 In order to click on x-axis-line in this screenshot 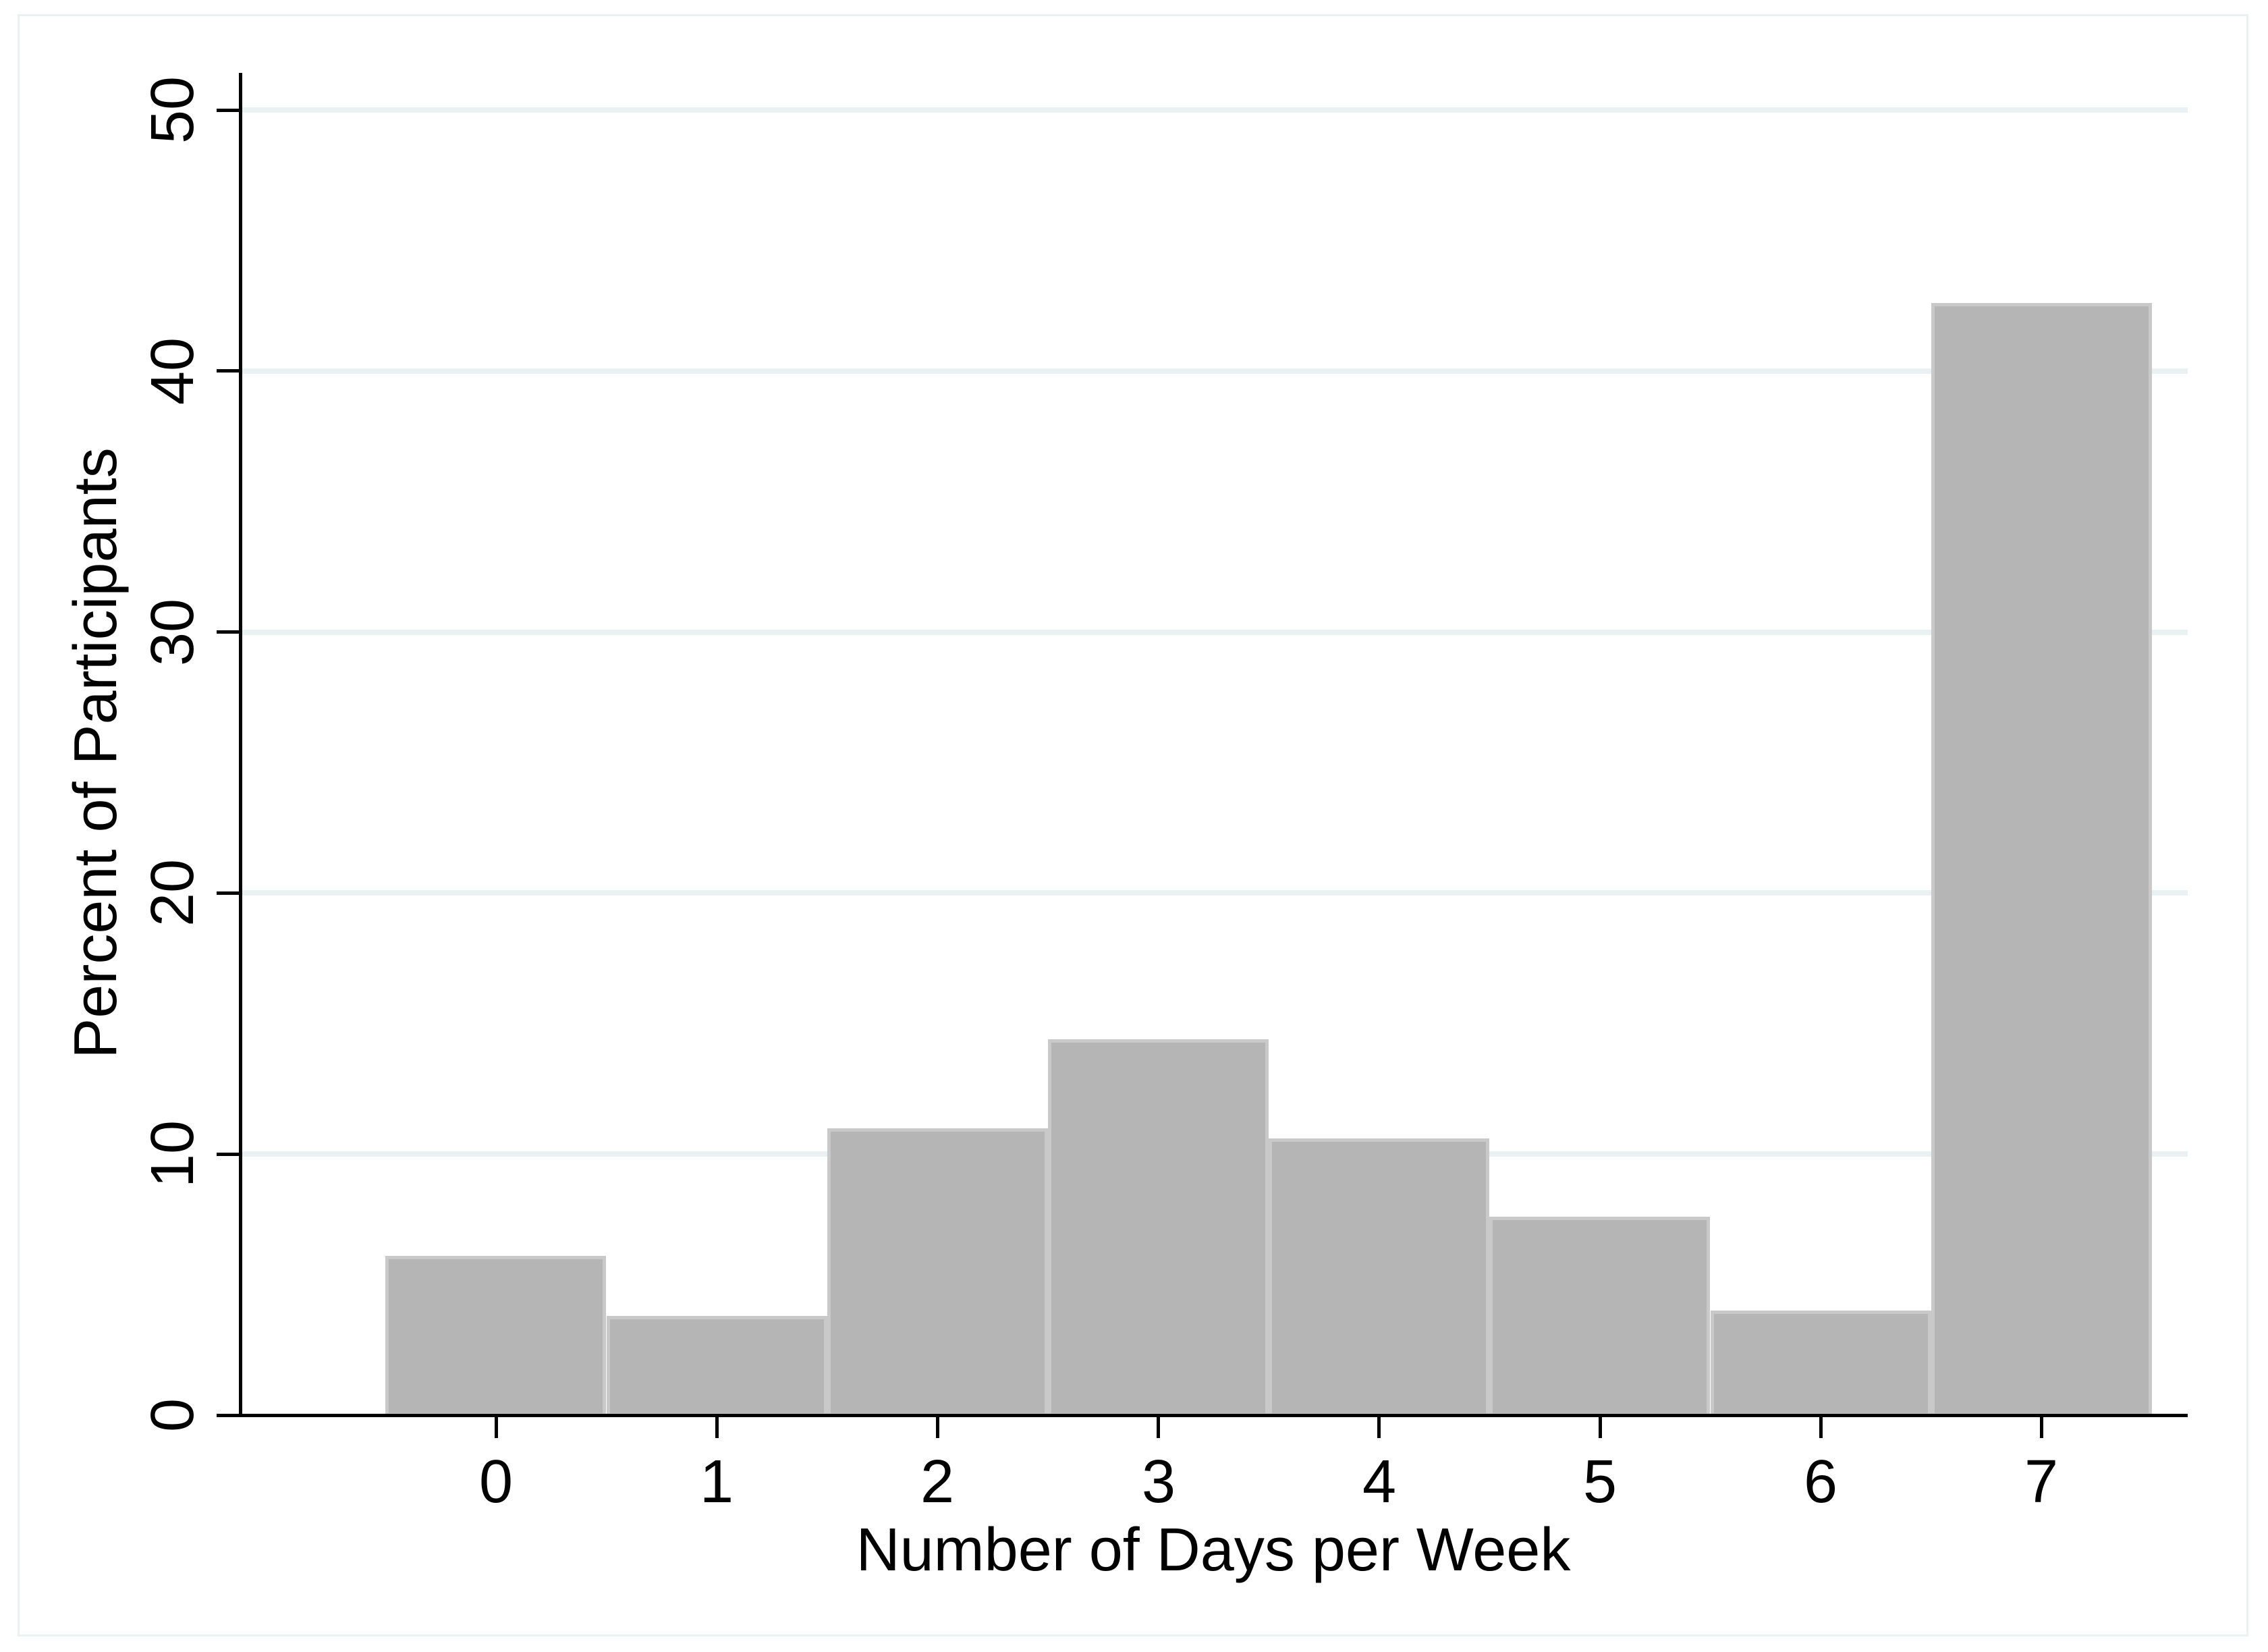, I will do `click(1213, 1415)`.